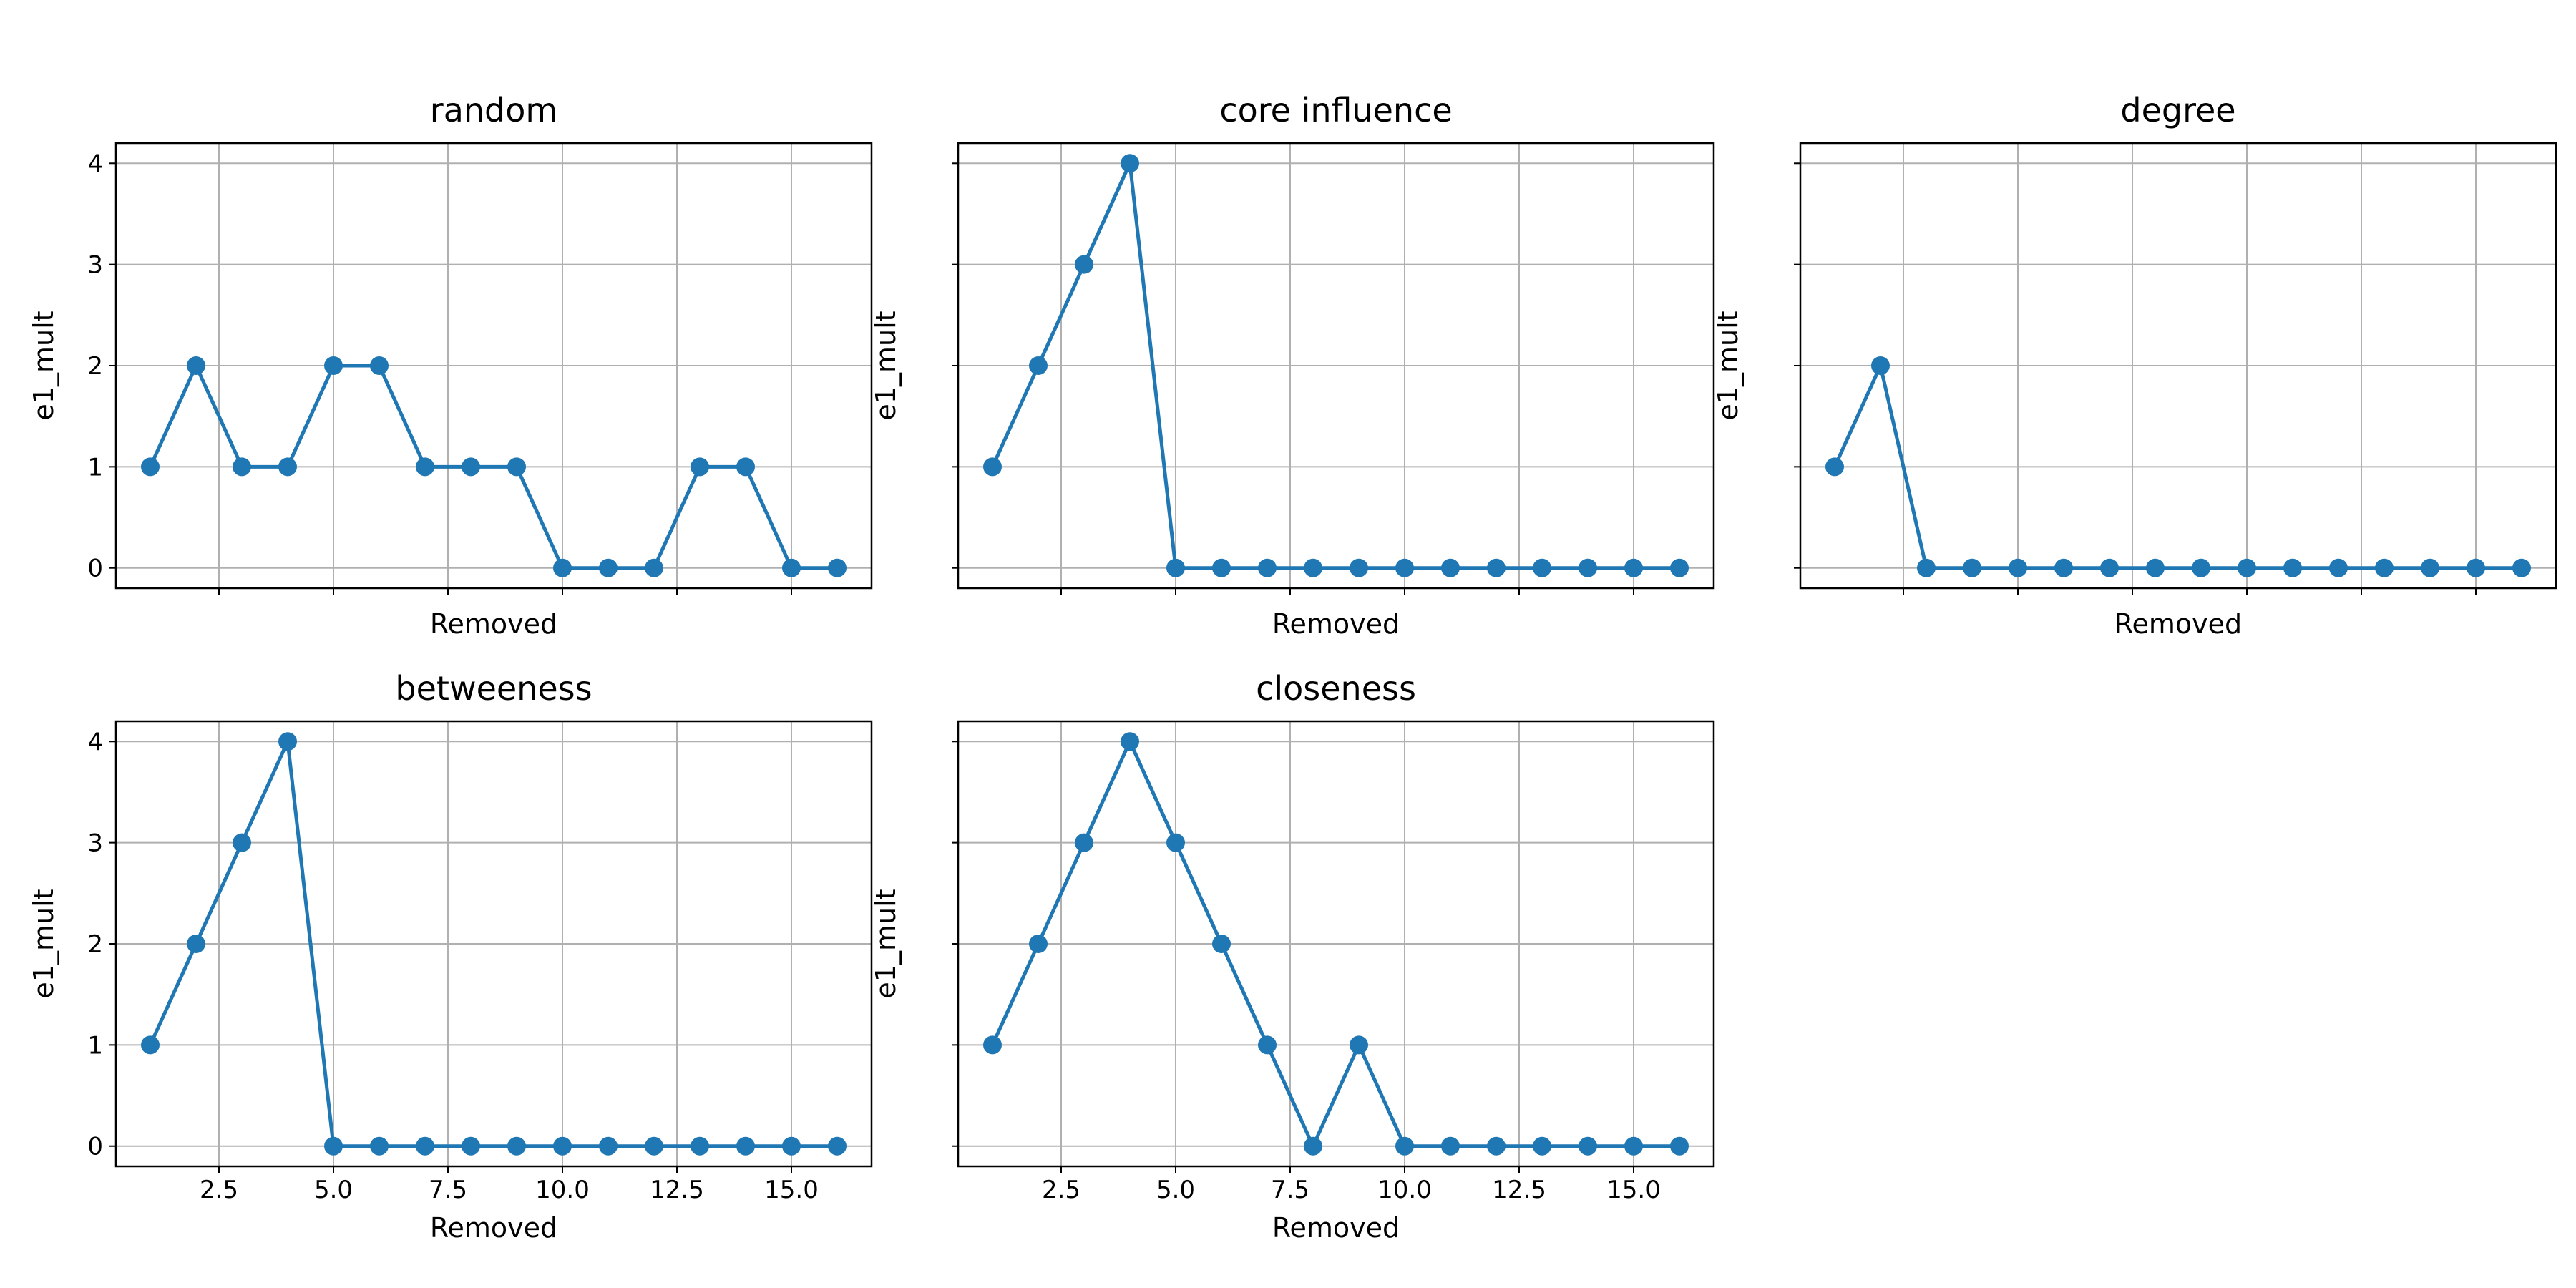 The image size is (2576, 1288). Describe the element at coordinates (1335, 110) in the screenshot. I see `subplot-title: core influence` at that location.